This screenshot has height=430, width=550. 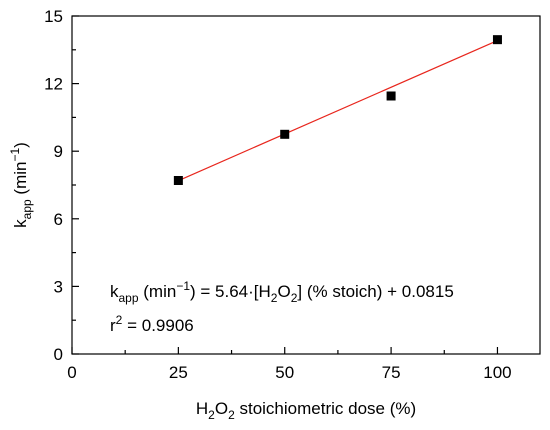 I want to click on y-axis-title: kapp (min−1), so click(x=21, y=185).